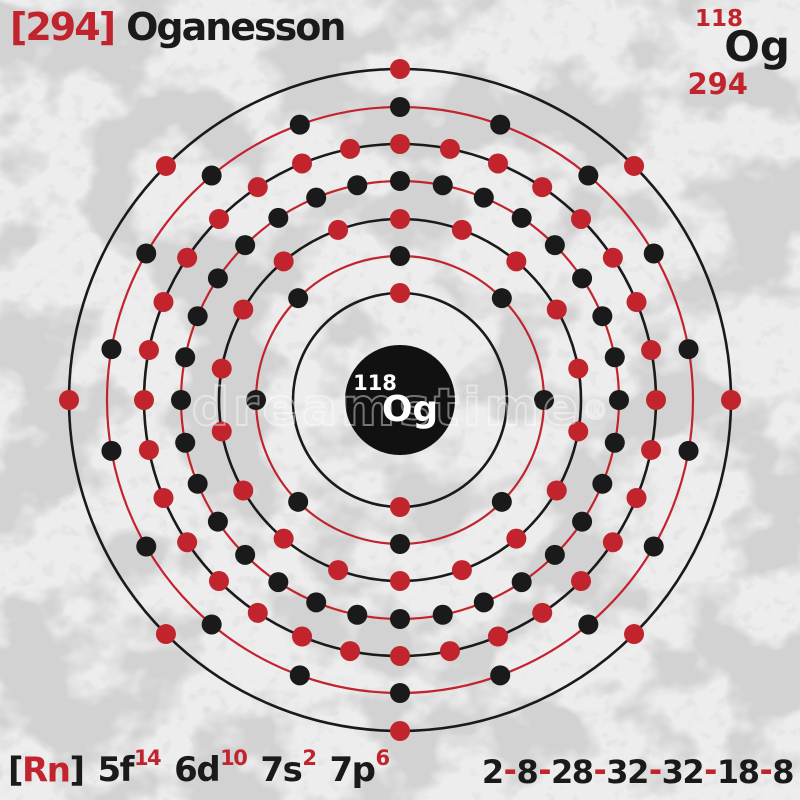 The image size is (800, 800). I want to click on element-atomic-number: 118, so click(718, 19).